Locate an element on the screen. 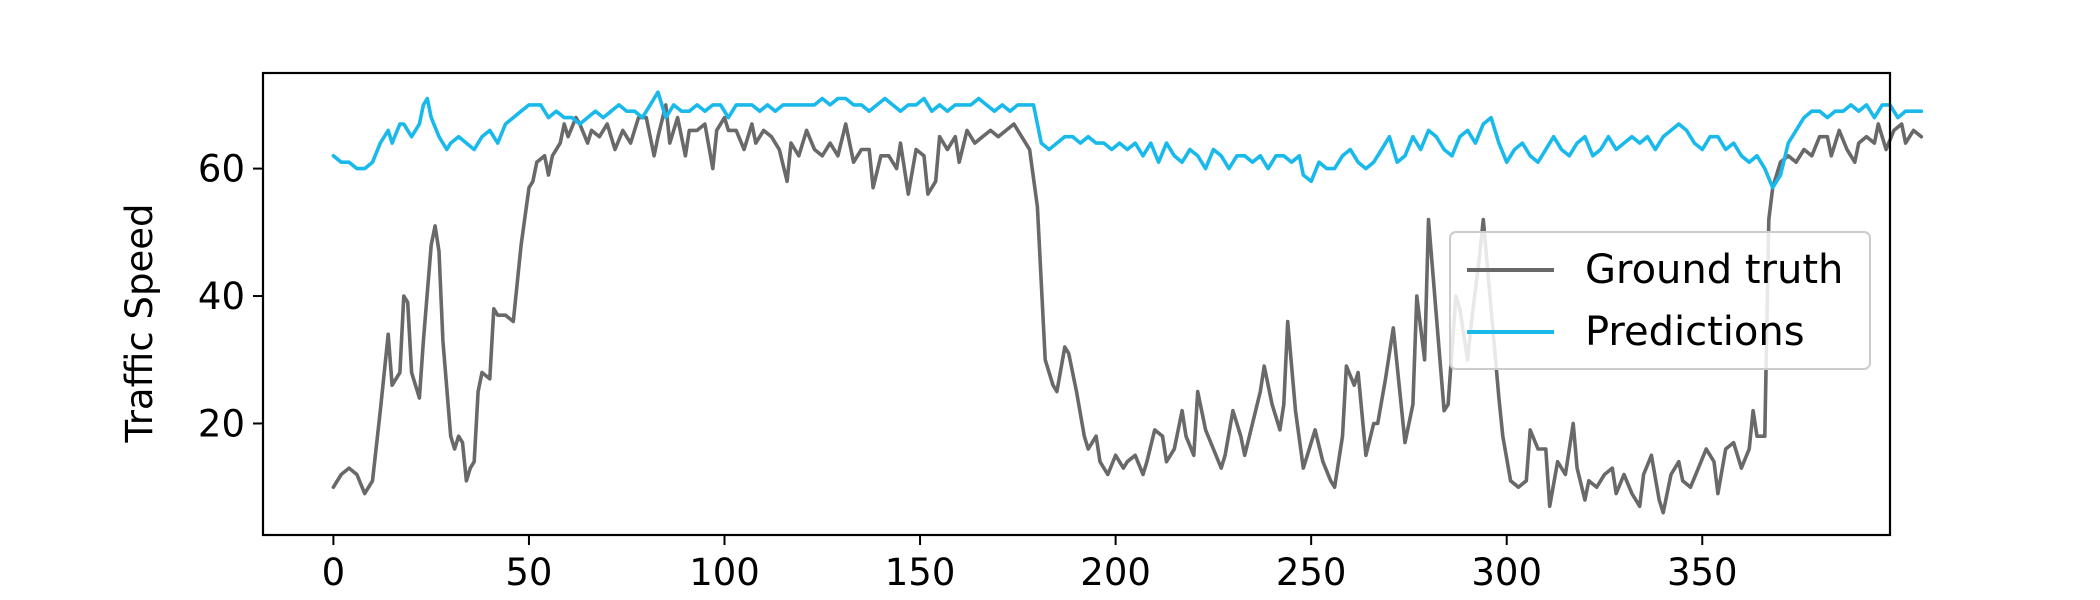 This screenshot has width=2100, height=600. legend-box is located at coordinates (1660, 300).